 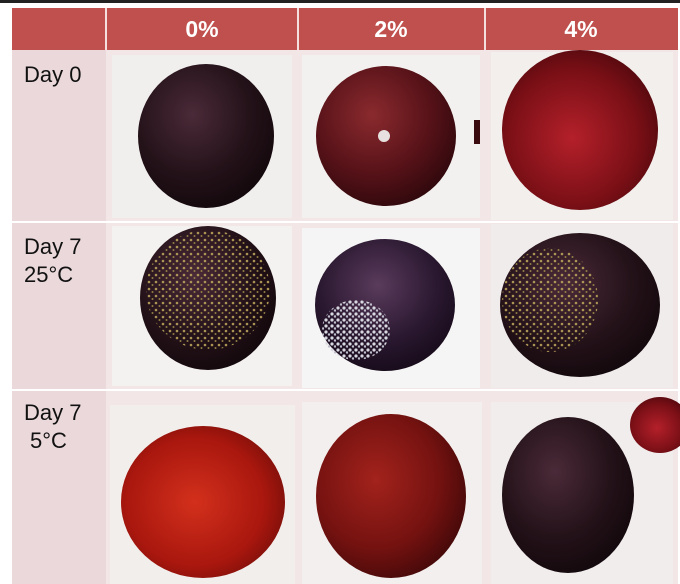 I want to click on row-label: Day 0, so click(x=52, y=74).